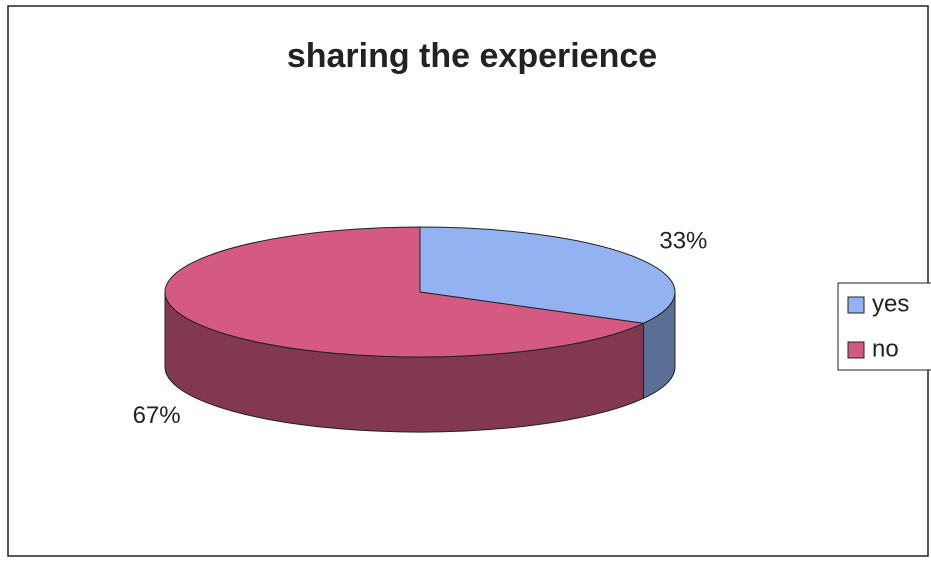 Image resolution: width=931 pixels, height=564 pixels. Describe the element at coordinates (890, 303) in the screenshot. I see `legend-label: yes` at that location.